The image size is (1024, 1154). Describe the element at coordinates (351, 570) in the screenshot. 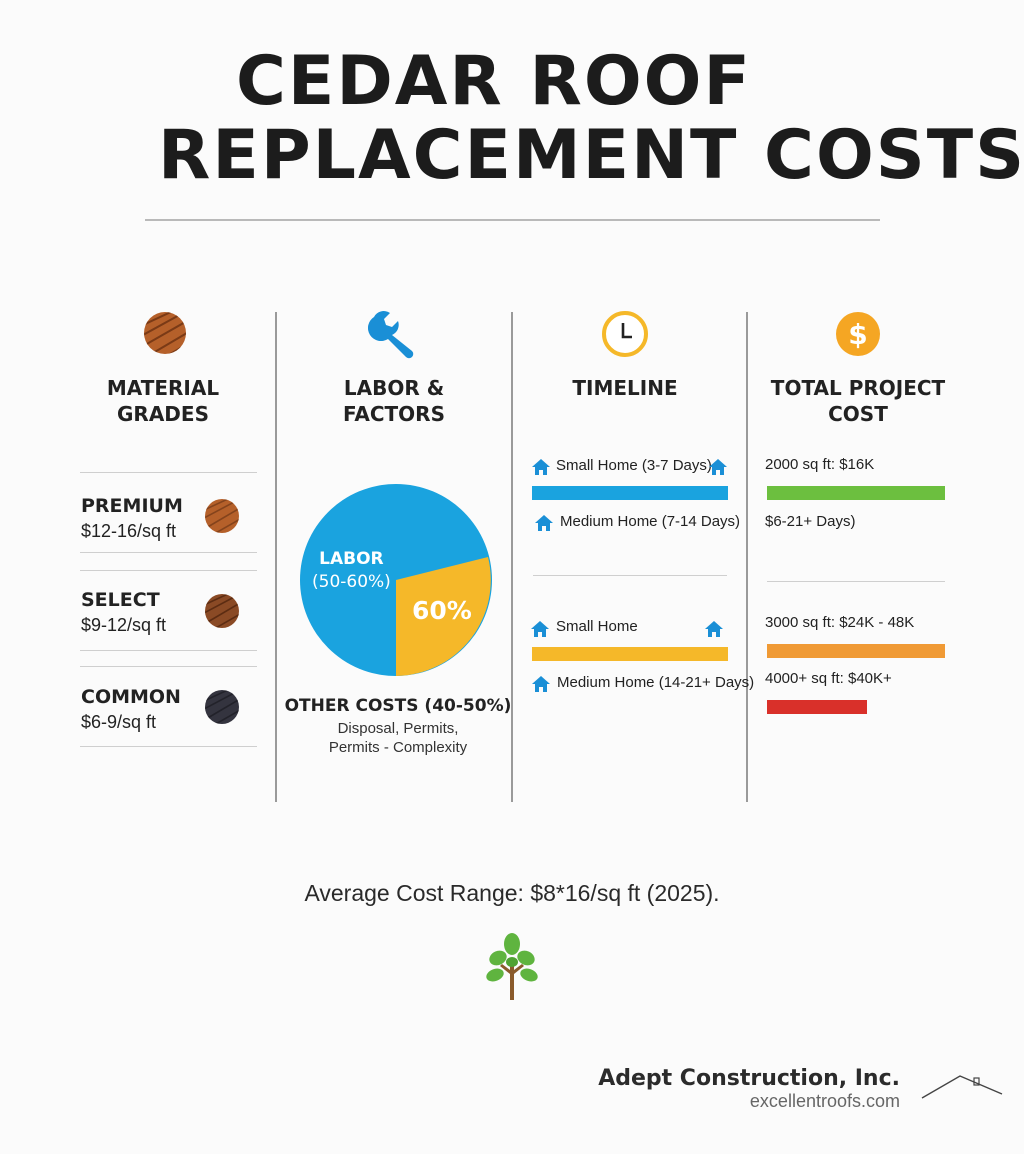

I see `pie-labor-label: LABOR (50-60%)` at that location.